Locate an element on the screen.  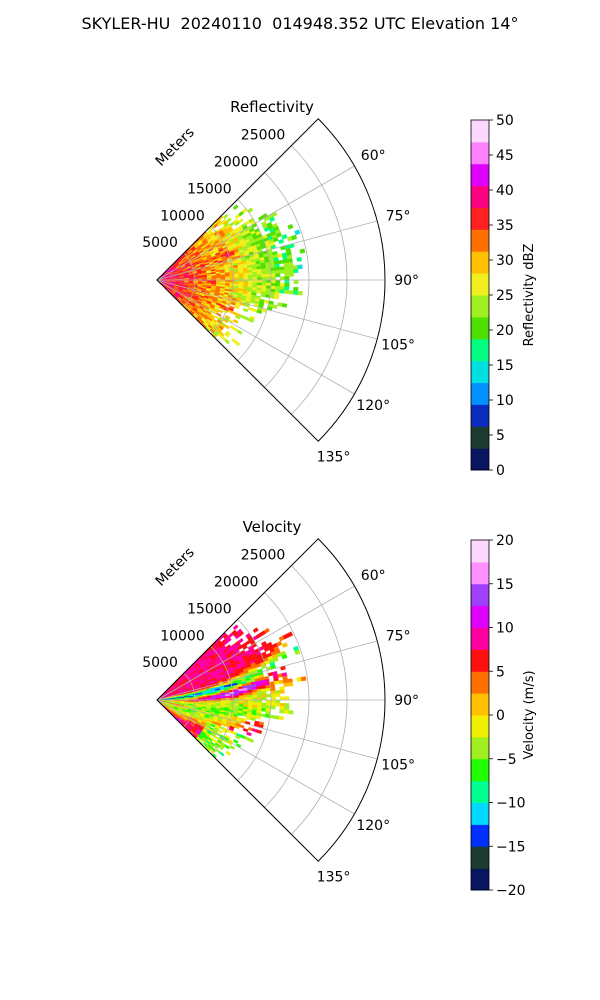
velocity-azimuth-ticks: 60° 75° 90° 105° 120° 135° is located at coordinates (368, 726).